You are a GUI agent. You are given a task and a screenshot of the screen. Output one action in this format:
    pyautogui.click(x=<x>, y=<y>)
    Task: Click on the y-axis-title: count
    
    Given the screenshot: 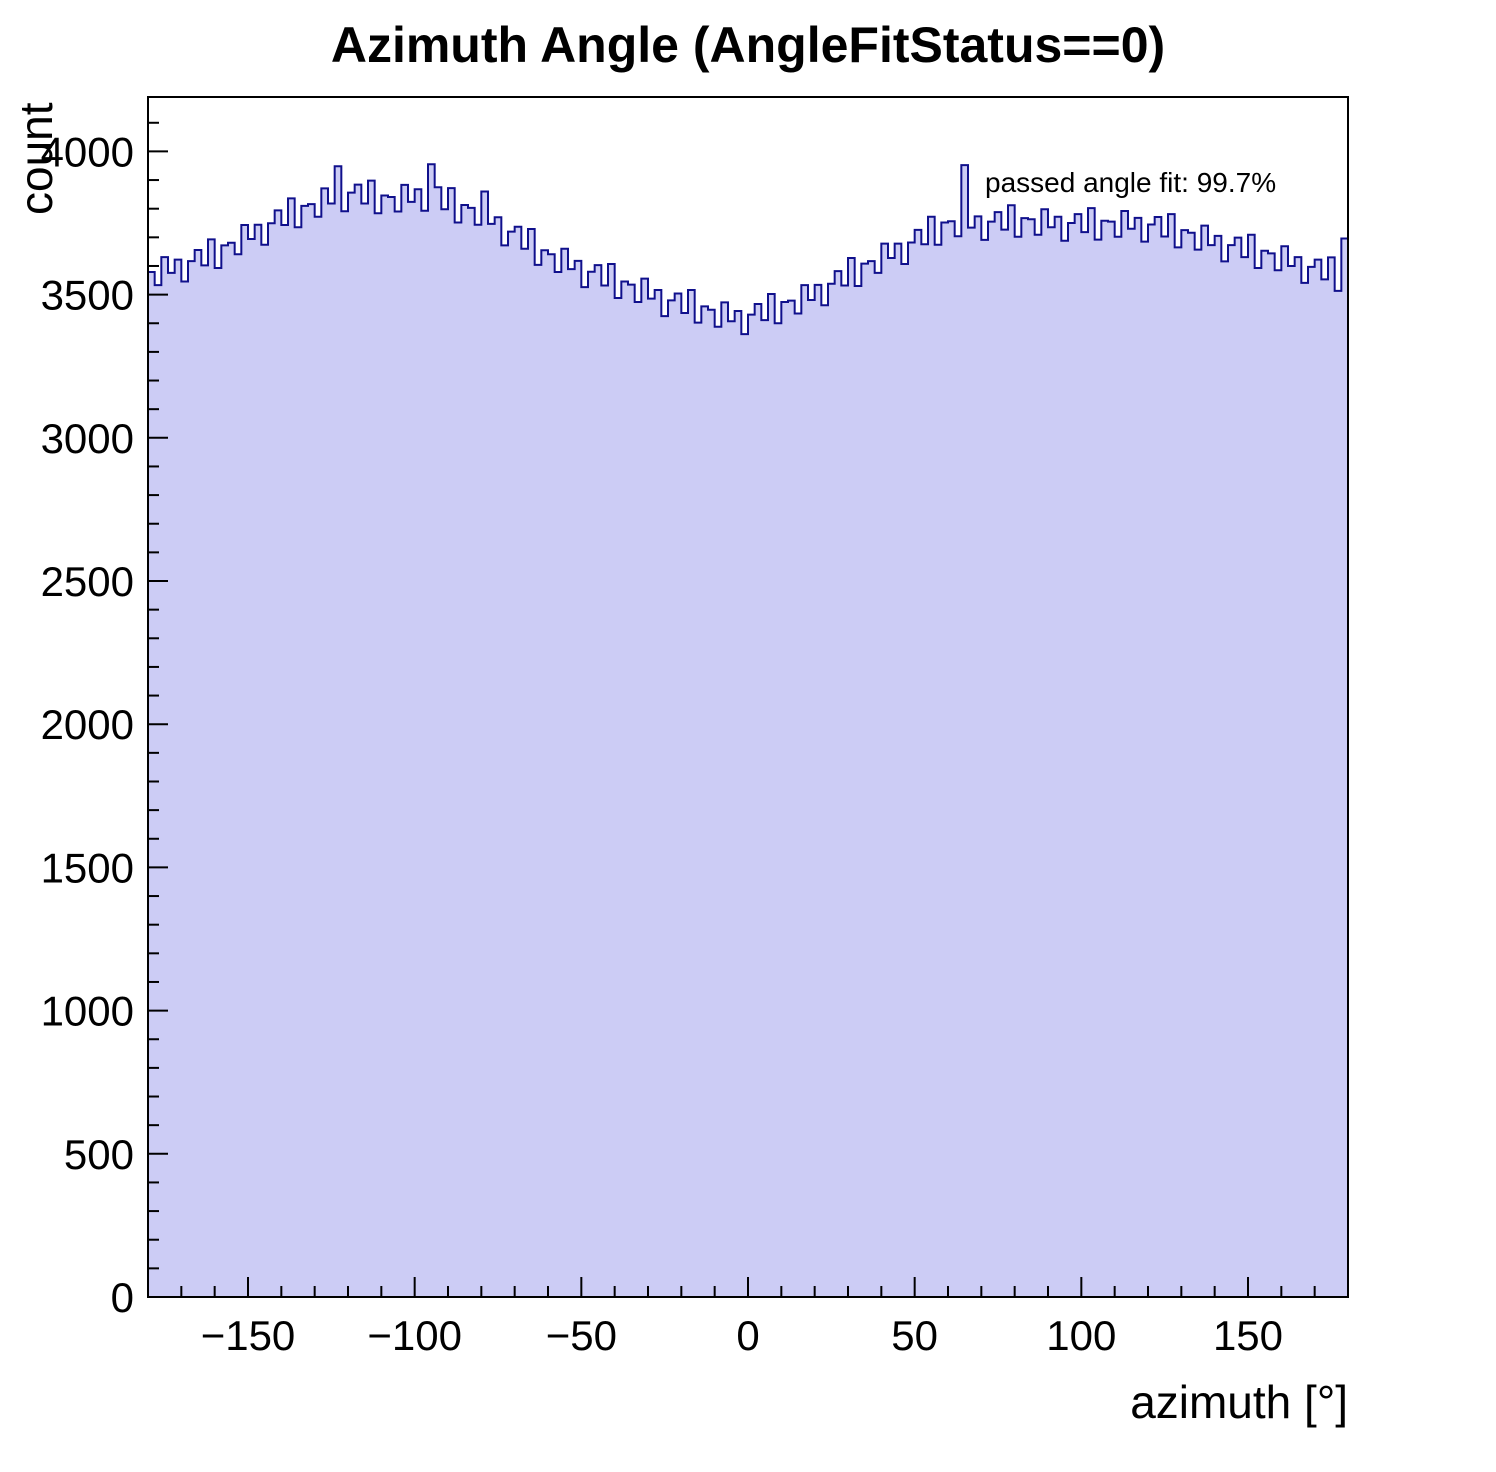 What is the action you would take?
    pyautogui.click(x=36, y=158)
    